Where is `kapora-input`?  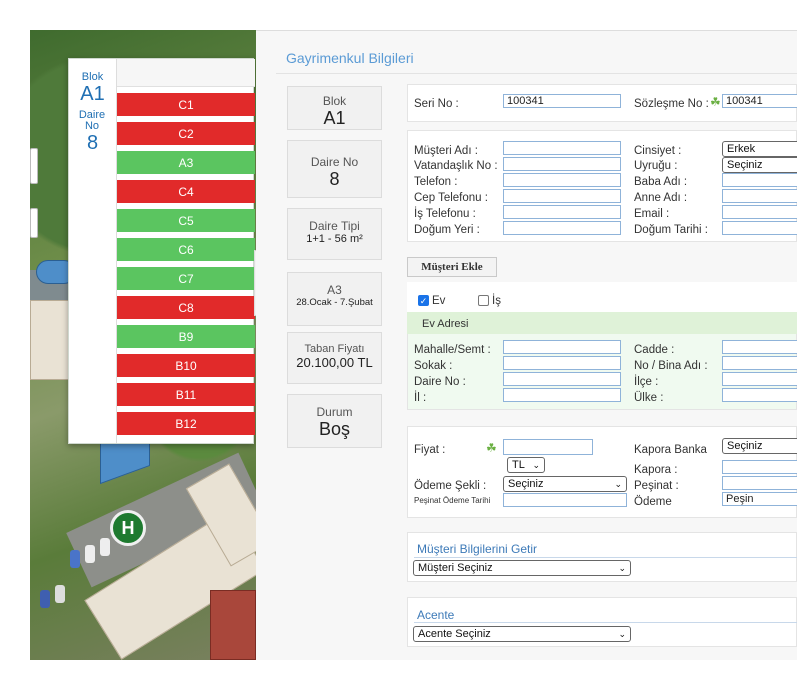
kapora-input is located at coordinates (759, 467).